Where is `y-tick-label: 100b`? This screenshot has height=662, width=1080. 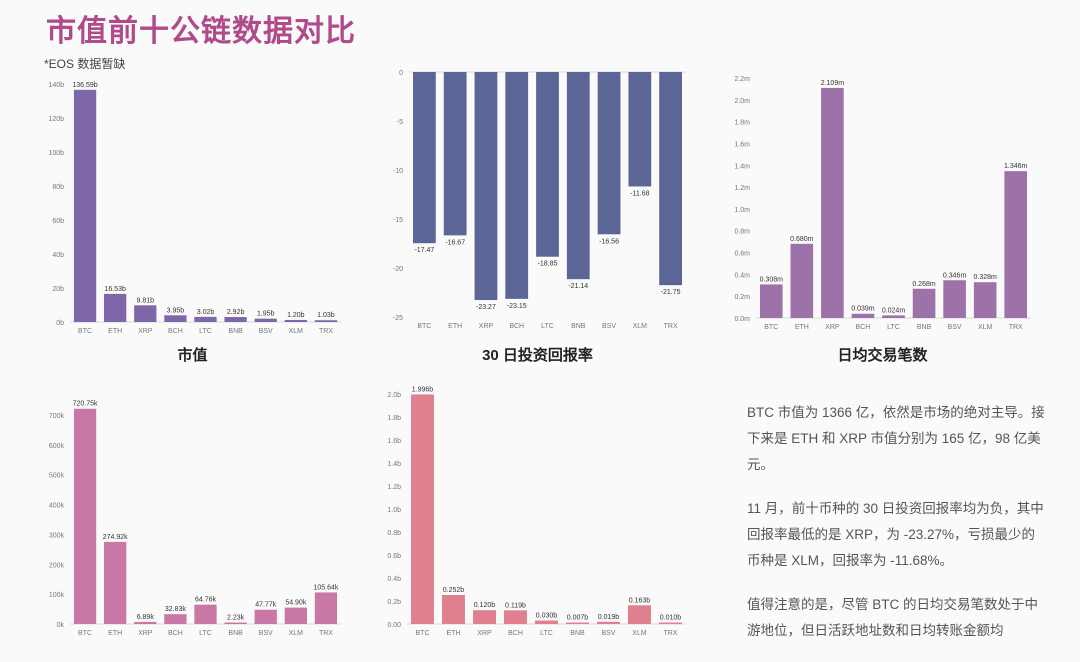
y-tick-label: 100b is located at coordinates (56, 153).